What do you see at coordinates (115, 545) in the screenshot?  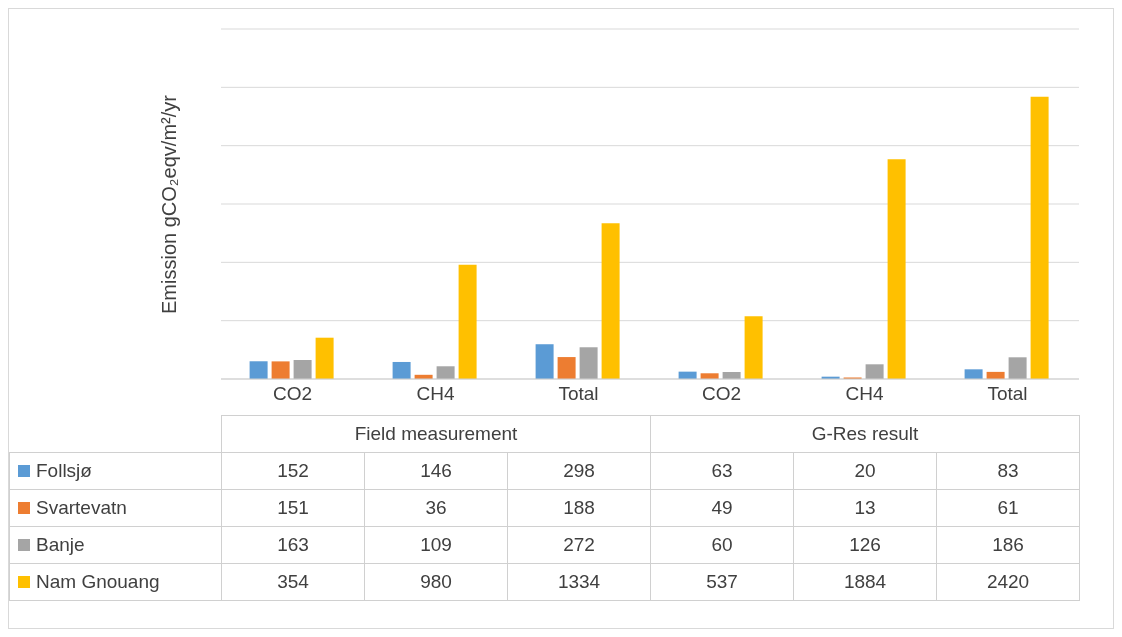 I see `legend-label: Banje` at bounding box center [115, 545].